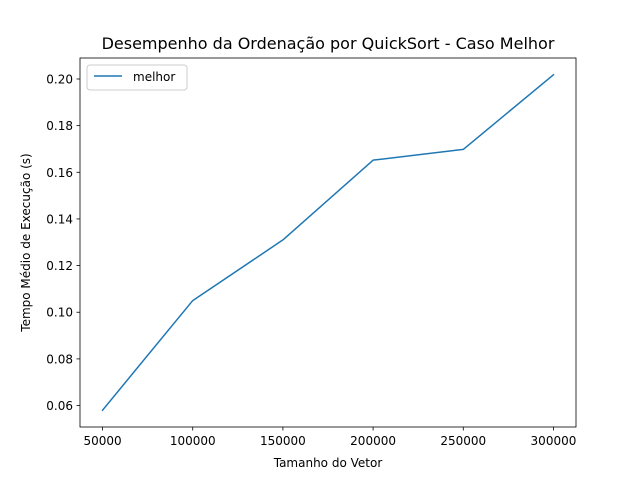  What do you see at coordinates (26, 242) in the screenshot?
I see `y-axis-label: Tempo Médio de Execução (s)` at bounding box center [26, 242].